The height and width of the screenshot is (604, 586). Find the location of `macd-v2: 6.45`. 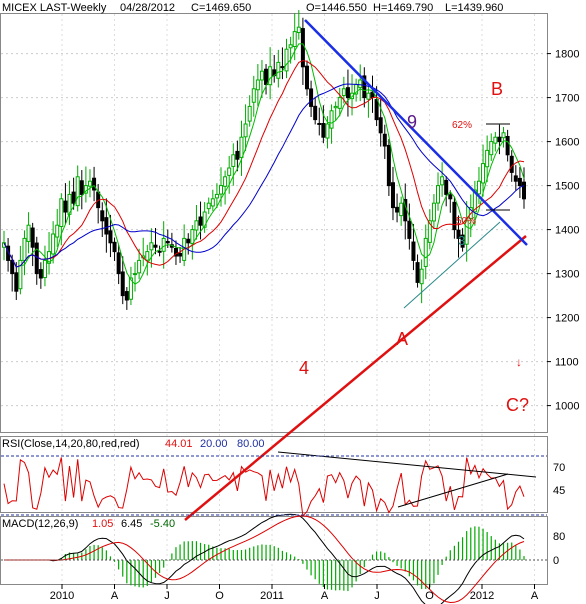

macd-v2: 6.45 is located at coordinates (131, 524).